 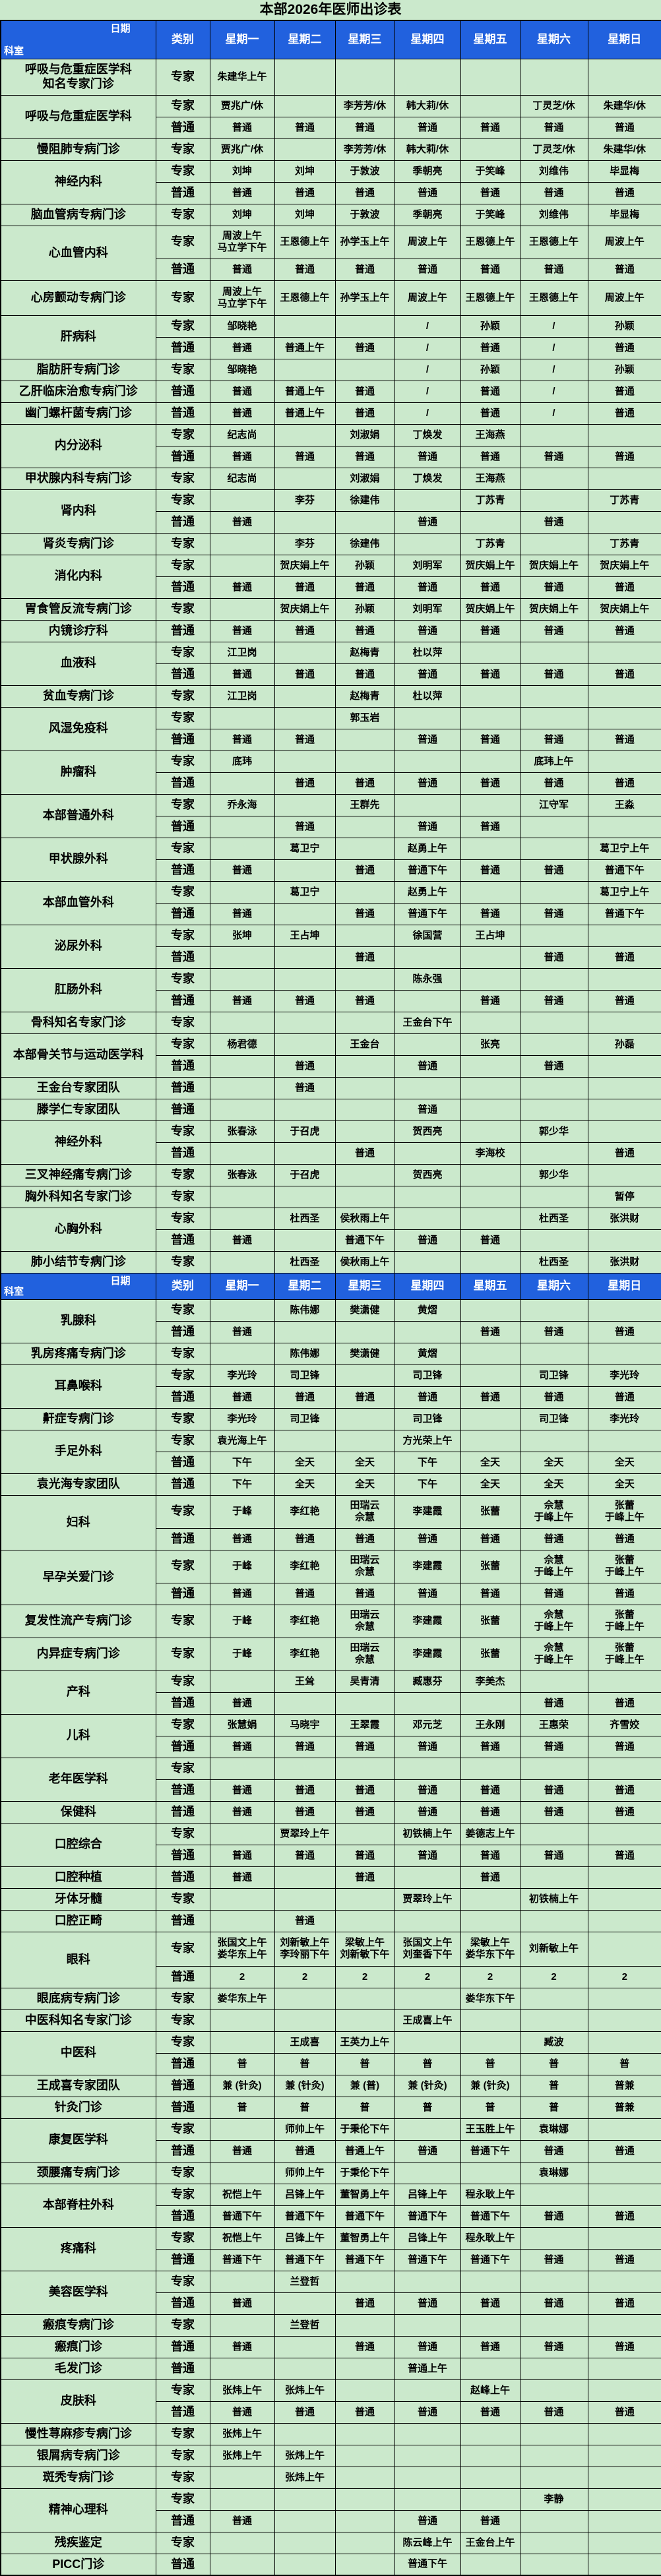 I want to click on schedule-cell: 王海燕, so click(x=490, y=434).